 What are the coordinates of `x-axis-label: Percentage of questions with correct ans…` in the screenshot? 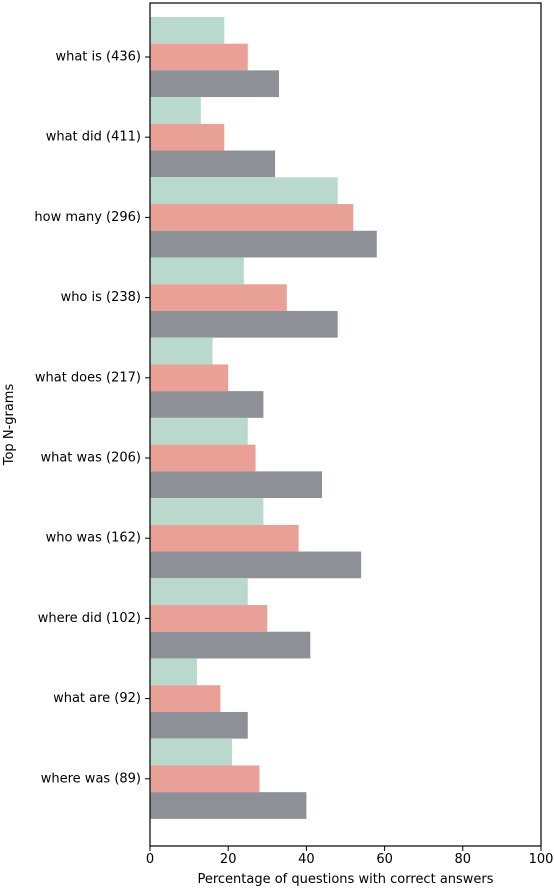 It's located at (345, 879).